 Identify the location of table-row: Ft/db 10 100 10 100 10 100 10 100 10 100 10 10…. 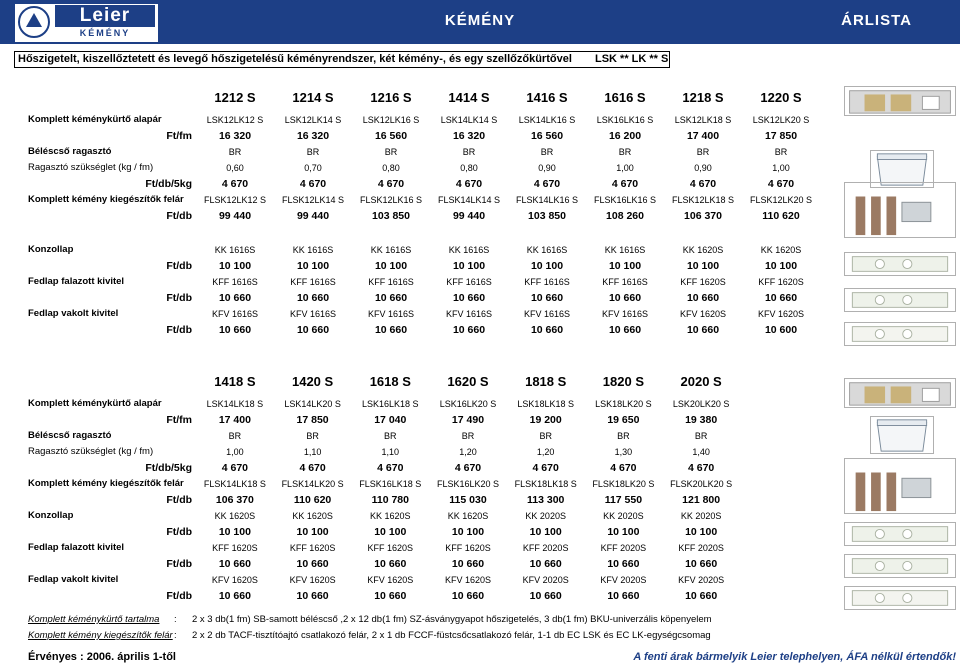
(384, 532).